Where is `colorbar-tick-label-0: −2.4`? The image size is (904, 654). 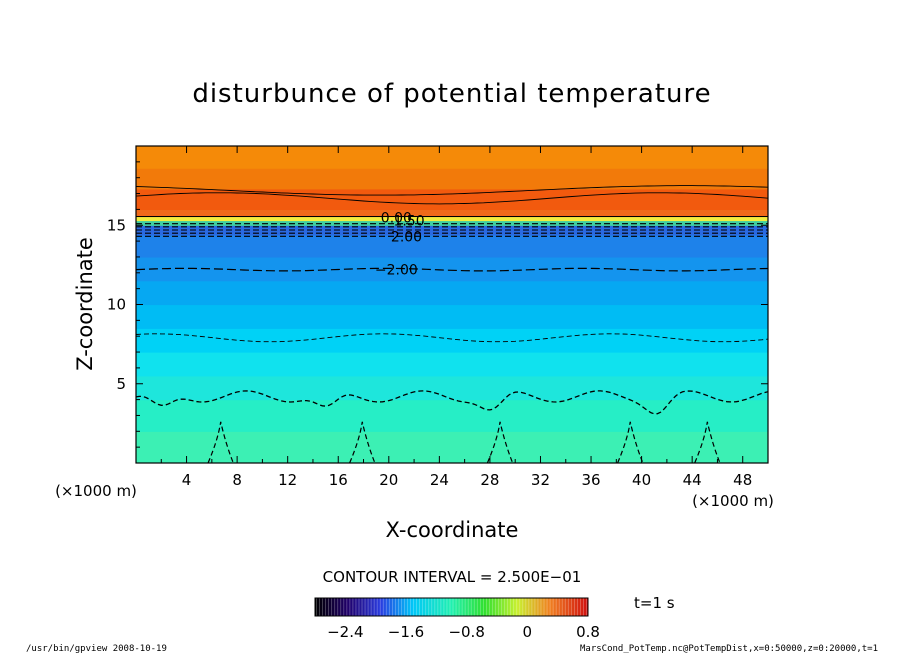 colorbar-tick-label-0: −2.4 is located at coordinates (345, 632).